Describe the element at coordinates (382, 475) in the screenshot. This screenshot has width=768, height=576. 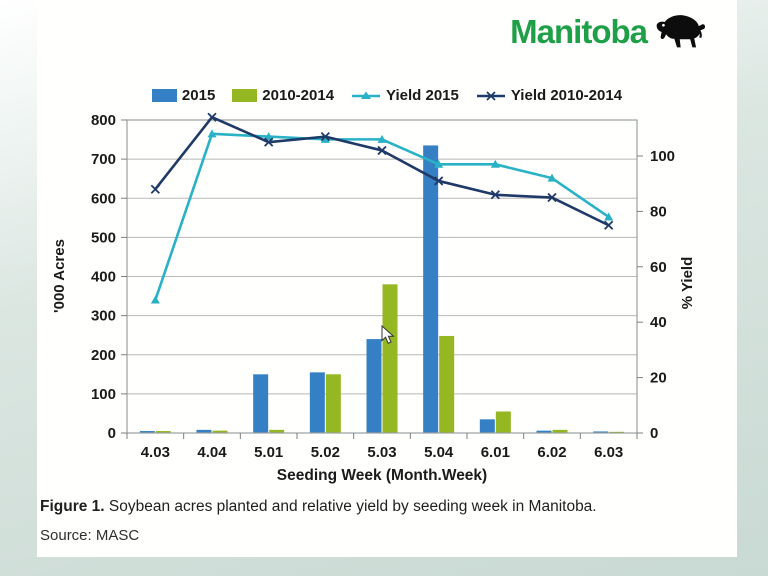
I see `x-axis-title: Seeding Week (Month.Week)` at that location.